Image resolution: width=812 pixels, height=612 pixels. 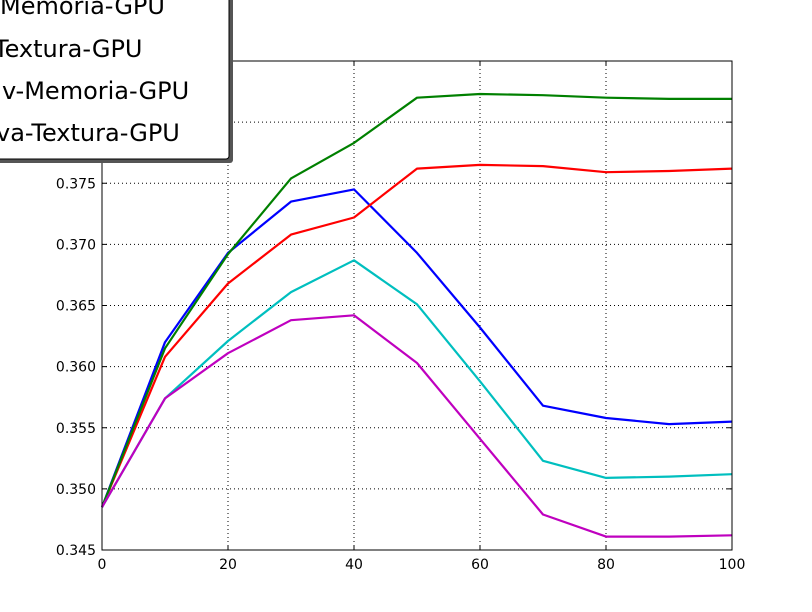 I want to click on y-tick-label: 0.355, so click(x=76, y=429).